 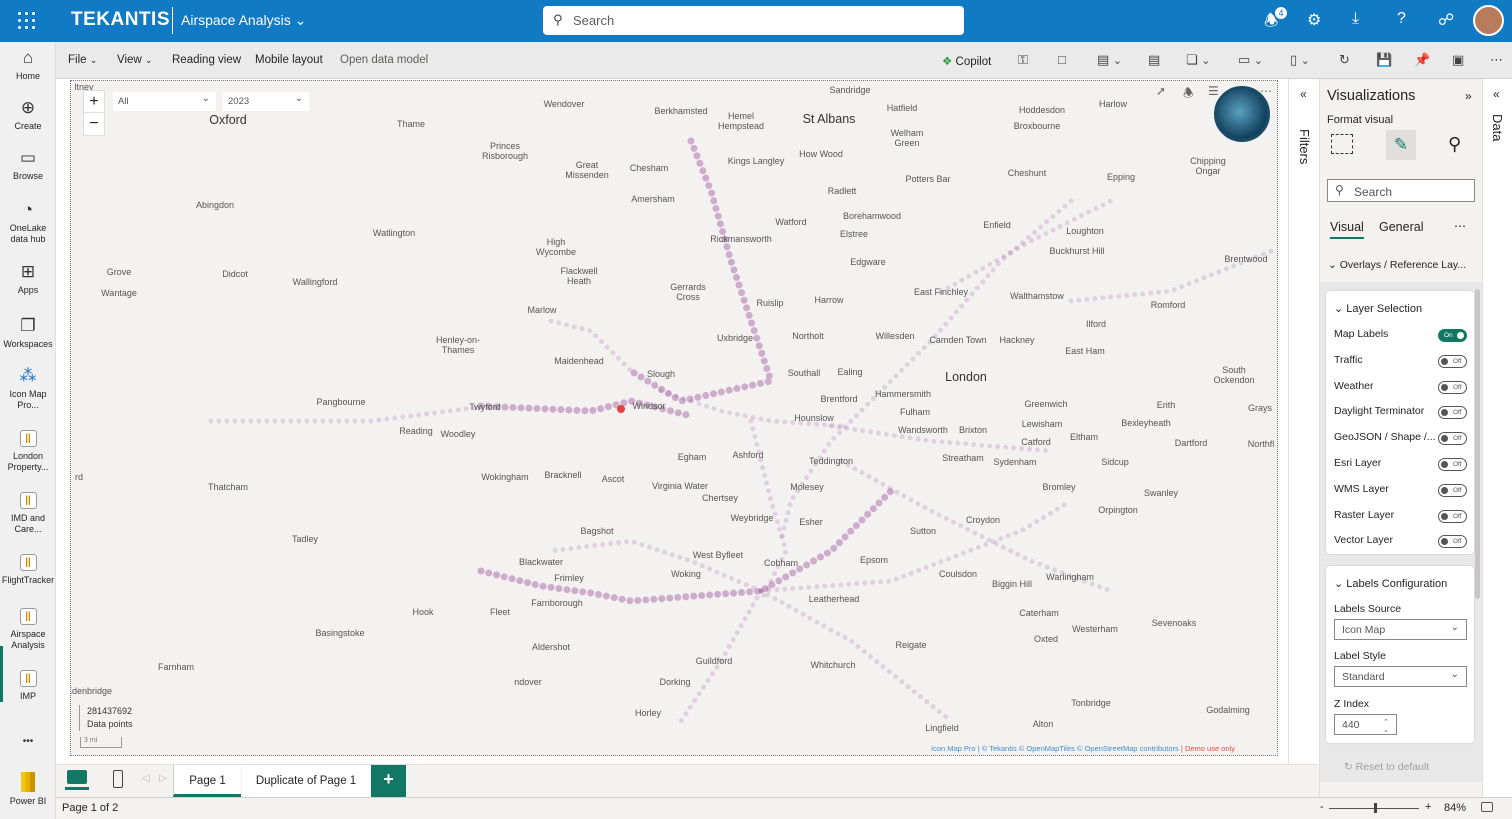 I want to click on nav-item-workspaces: ❐ Workspaces, so click(x=28, y=333).